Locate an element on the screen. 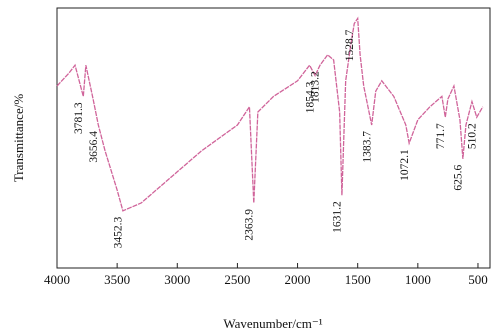 This screenshot has width=495, height=336. peak-label: 1813.2 is located at coordinates (316, 87).